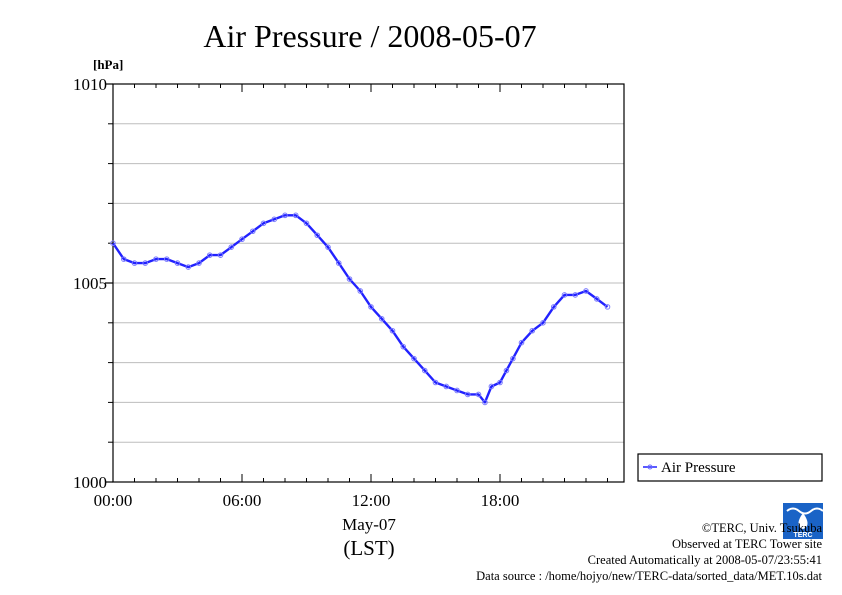 Image resolution: width=842 pixels, height=595 pixels. Describe the element at coordinates (650, 467) in the screenshot. I see `legend-swatch-marker` at that location.